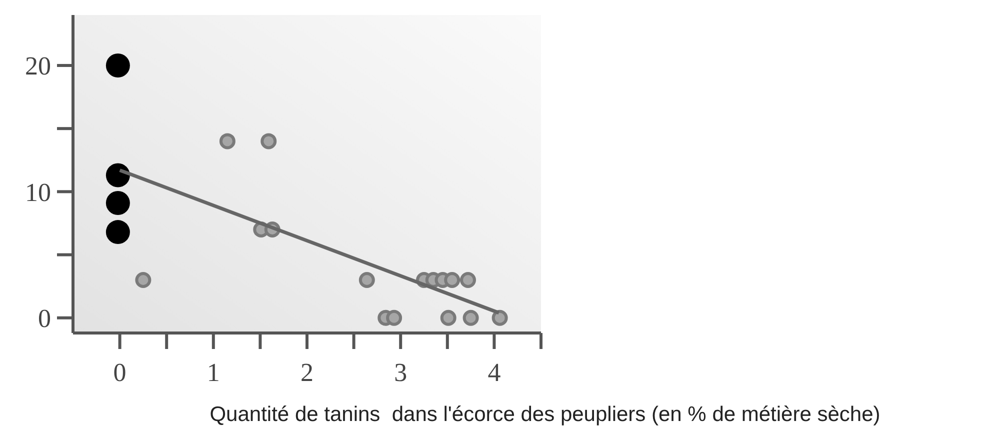 This screenshot has height=434, width=984. Describe the element at coordinates (44, 318) in the screenshot. I see `y-tick-label: 0` at that location.